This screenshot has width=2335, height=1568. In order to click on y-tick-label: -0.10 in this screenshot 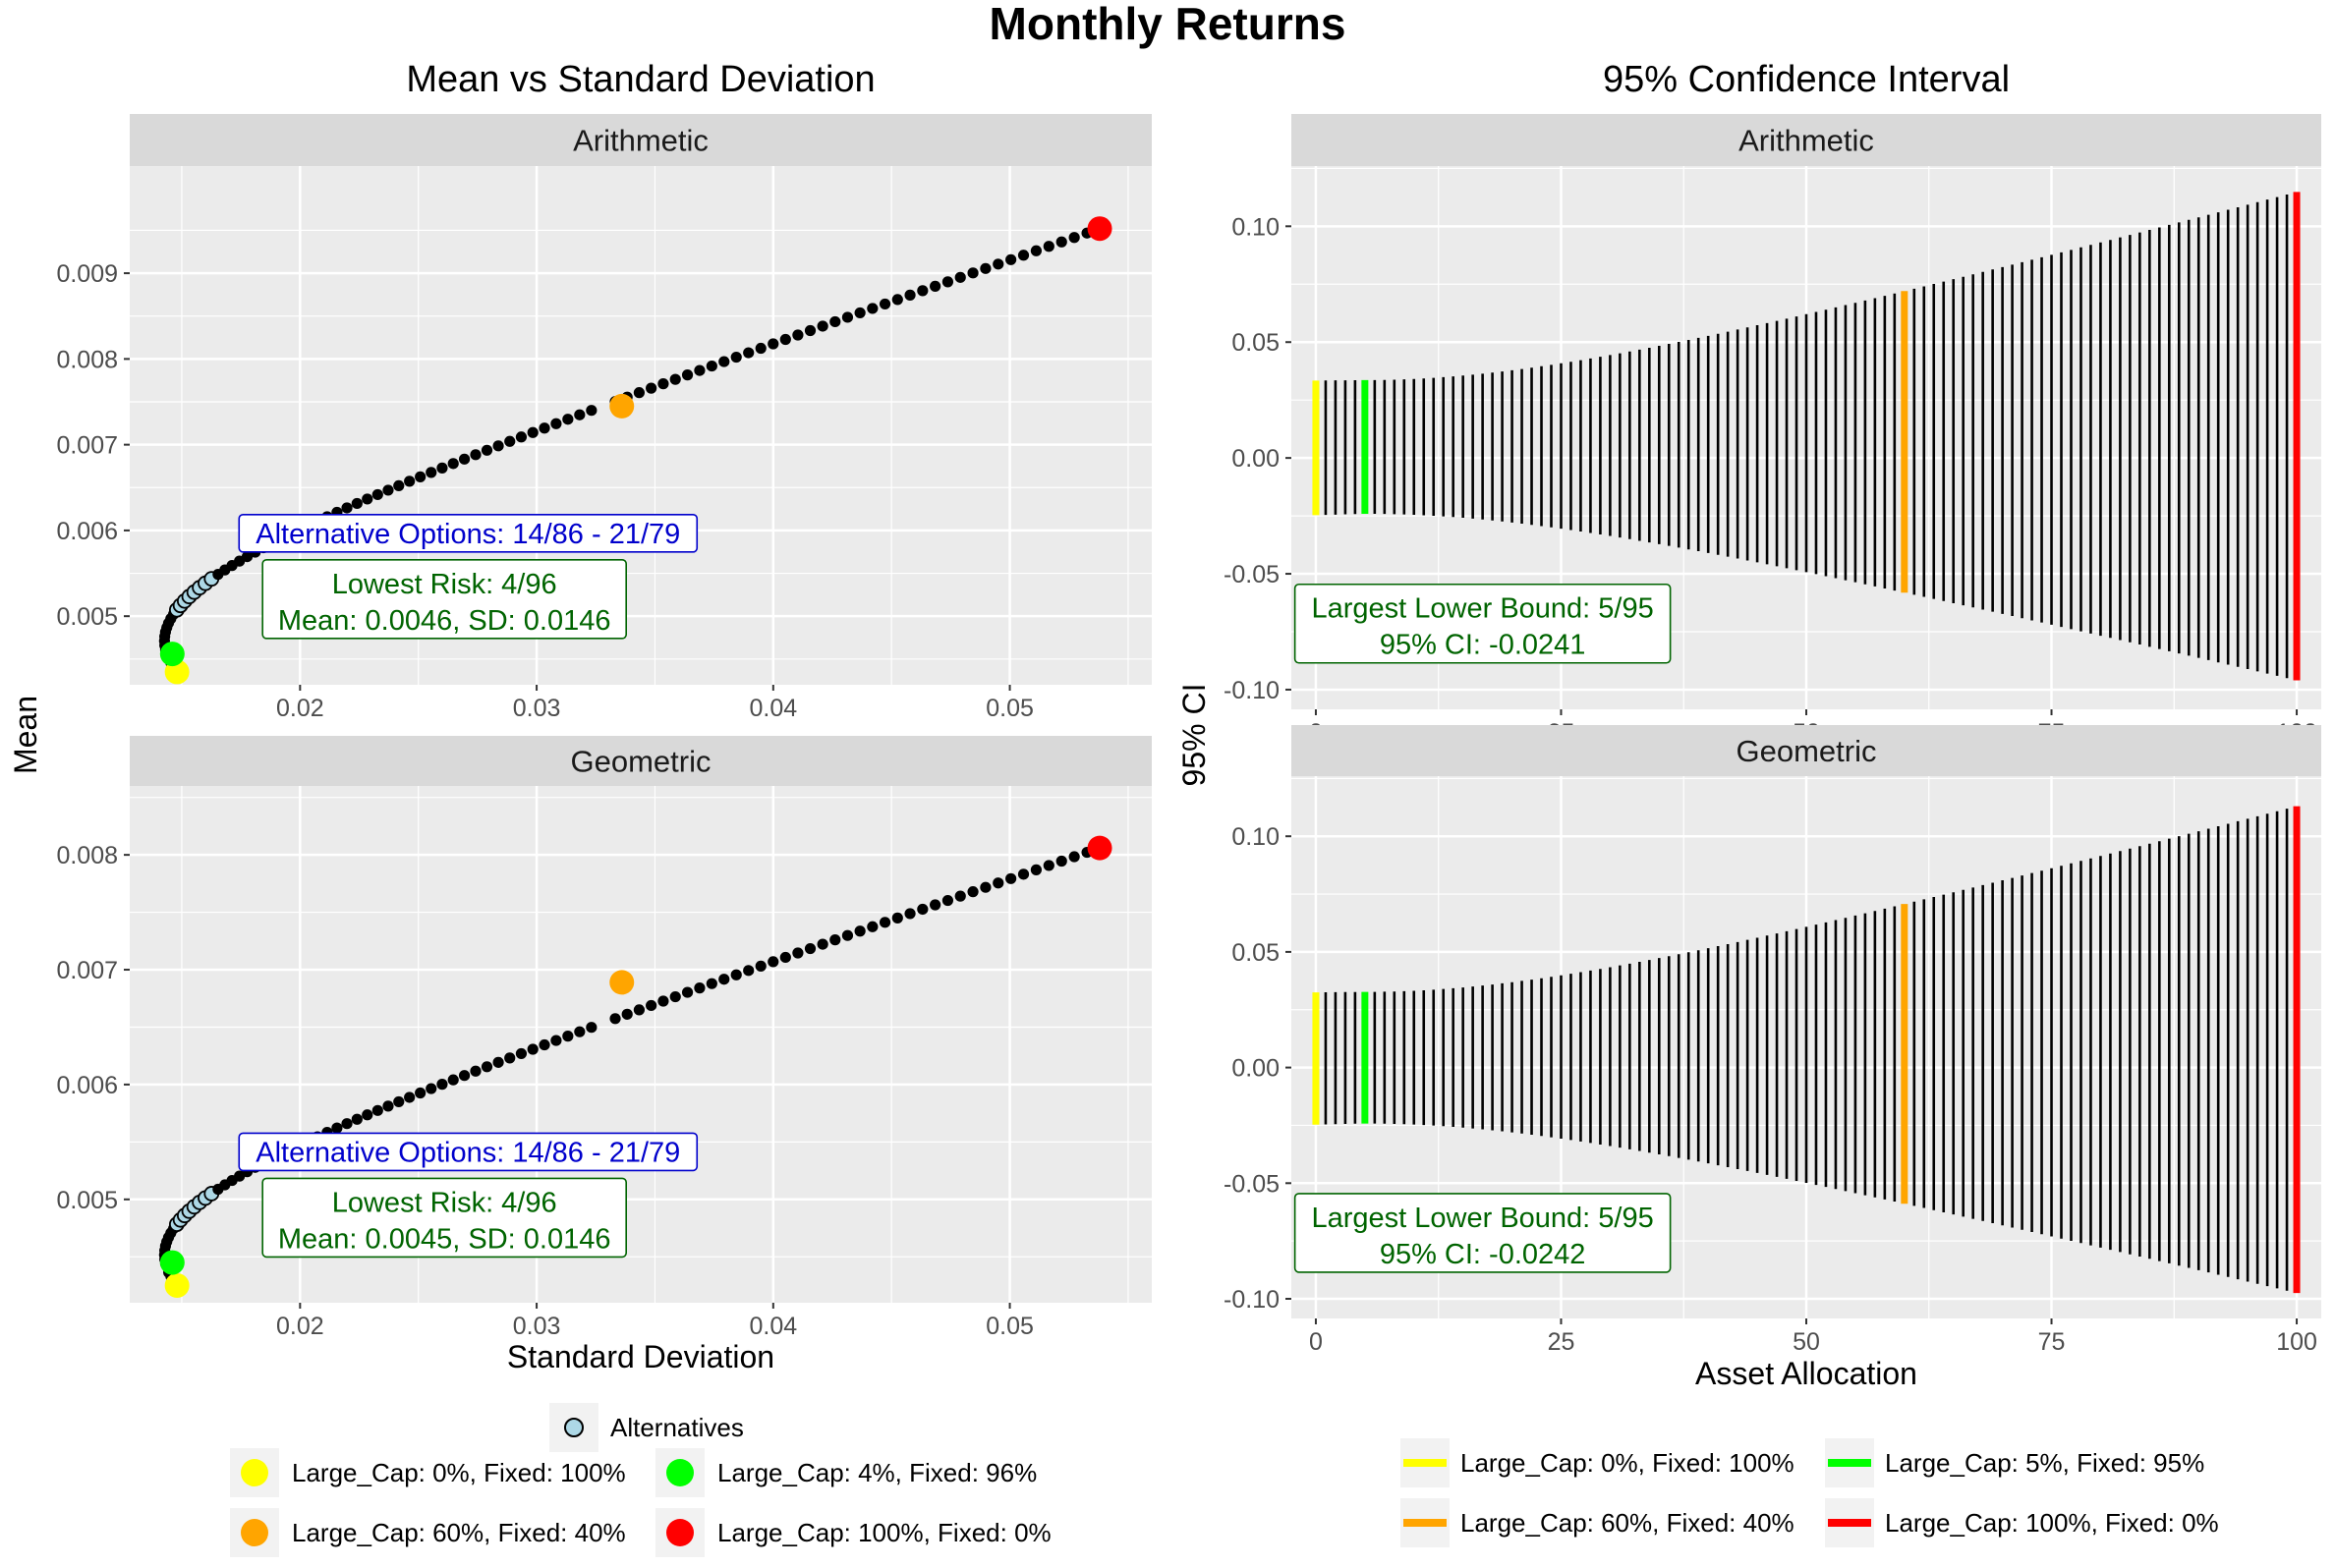, I will do `click(1252, 1300)`.